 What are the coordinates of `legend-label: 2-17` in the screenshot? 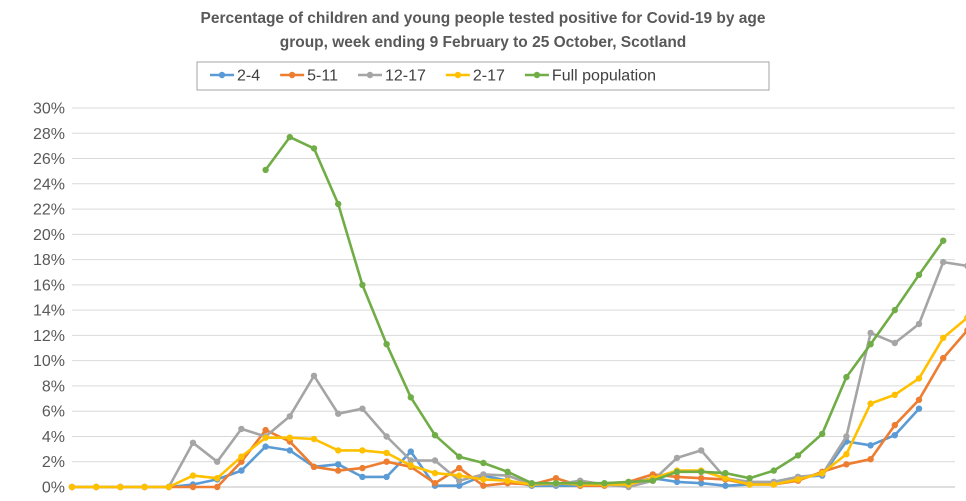 It's located at (489, 76).